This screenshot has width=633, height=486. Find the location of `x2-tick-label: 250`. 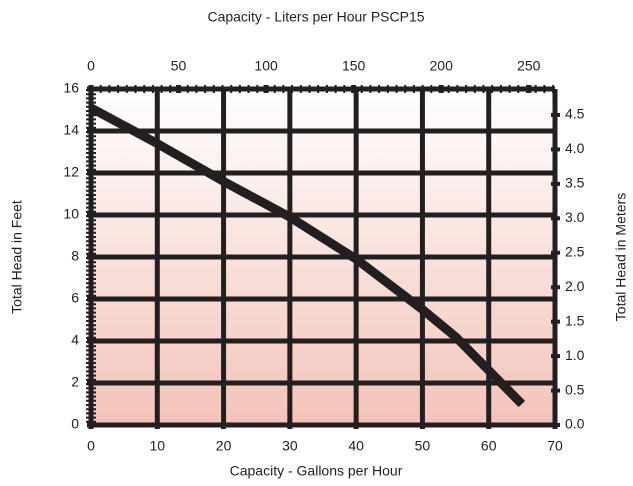

x2-tick-label: 250 is located at coordinates (529, 66).